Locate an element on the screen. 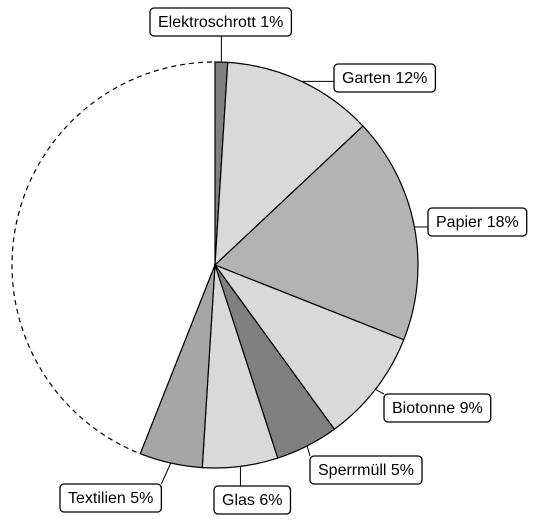  slice-label: Glas 6% is located at coordinates (252, 500).